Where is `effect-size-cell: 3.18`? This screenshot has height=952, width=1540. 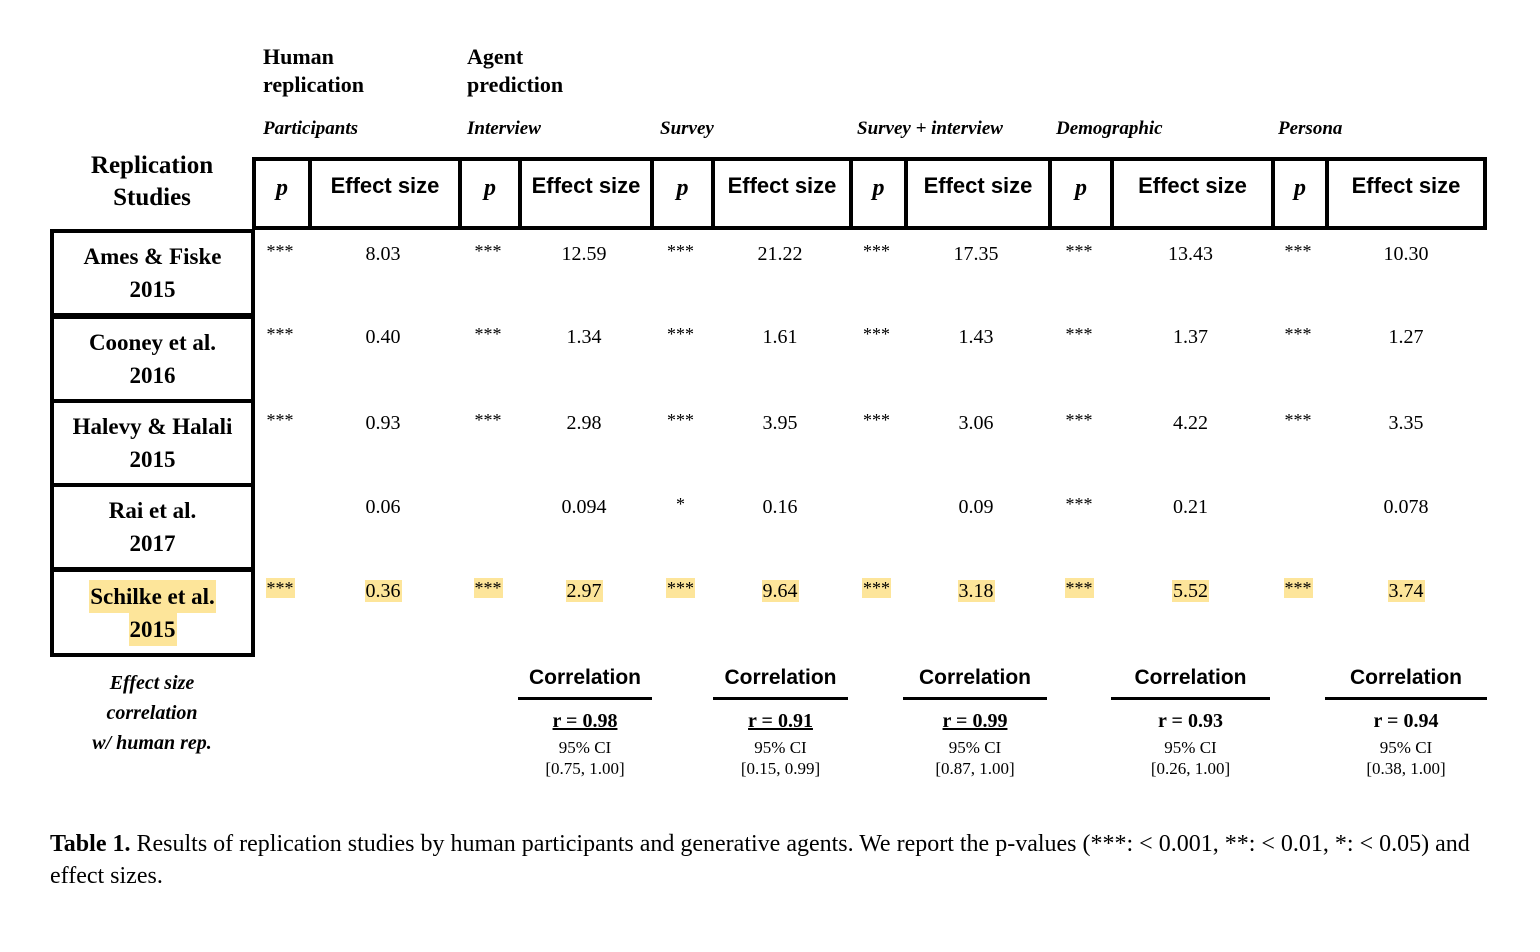 effect-size-cell: 3.18 is located at coordinates (976, 591).